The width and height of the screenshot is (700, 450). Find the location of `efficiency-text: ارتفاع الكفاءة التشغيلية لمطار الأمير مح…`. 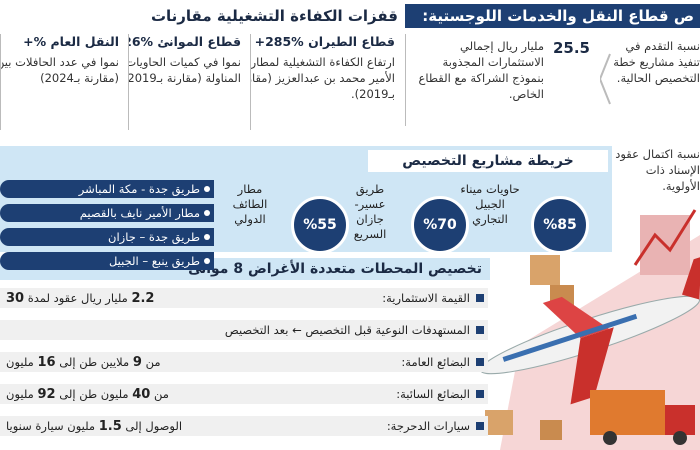

efficiency-text: ارتفاع الكفاءة التشغيلية لمطار الأمير مح… is located at coordinates (322, 78).